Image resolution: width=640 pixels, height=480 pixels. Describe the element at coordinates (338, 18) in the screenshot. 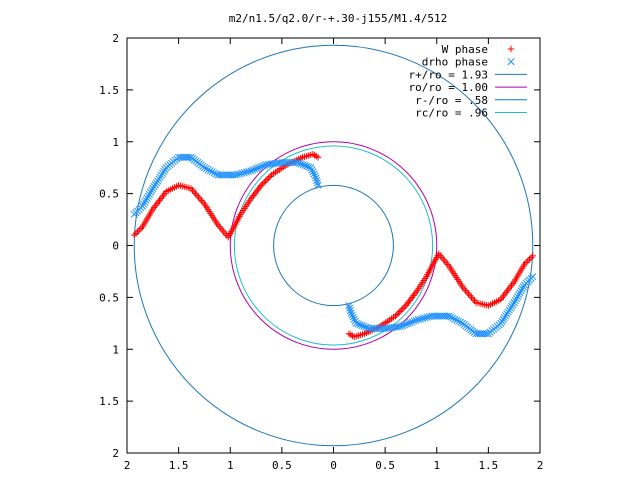

I see `chart-title: m2/n1.5/q2.0/r-+.30-j155/M1.4/512` at that location.